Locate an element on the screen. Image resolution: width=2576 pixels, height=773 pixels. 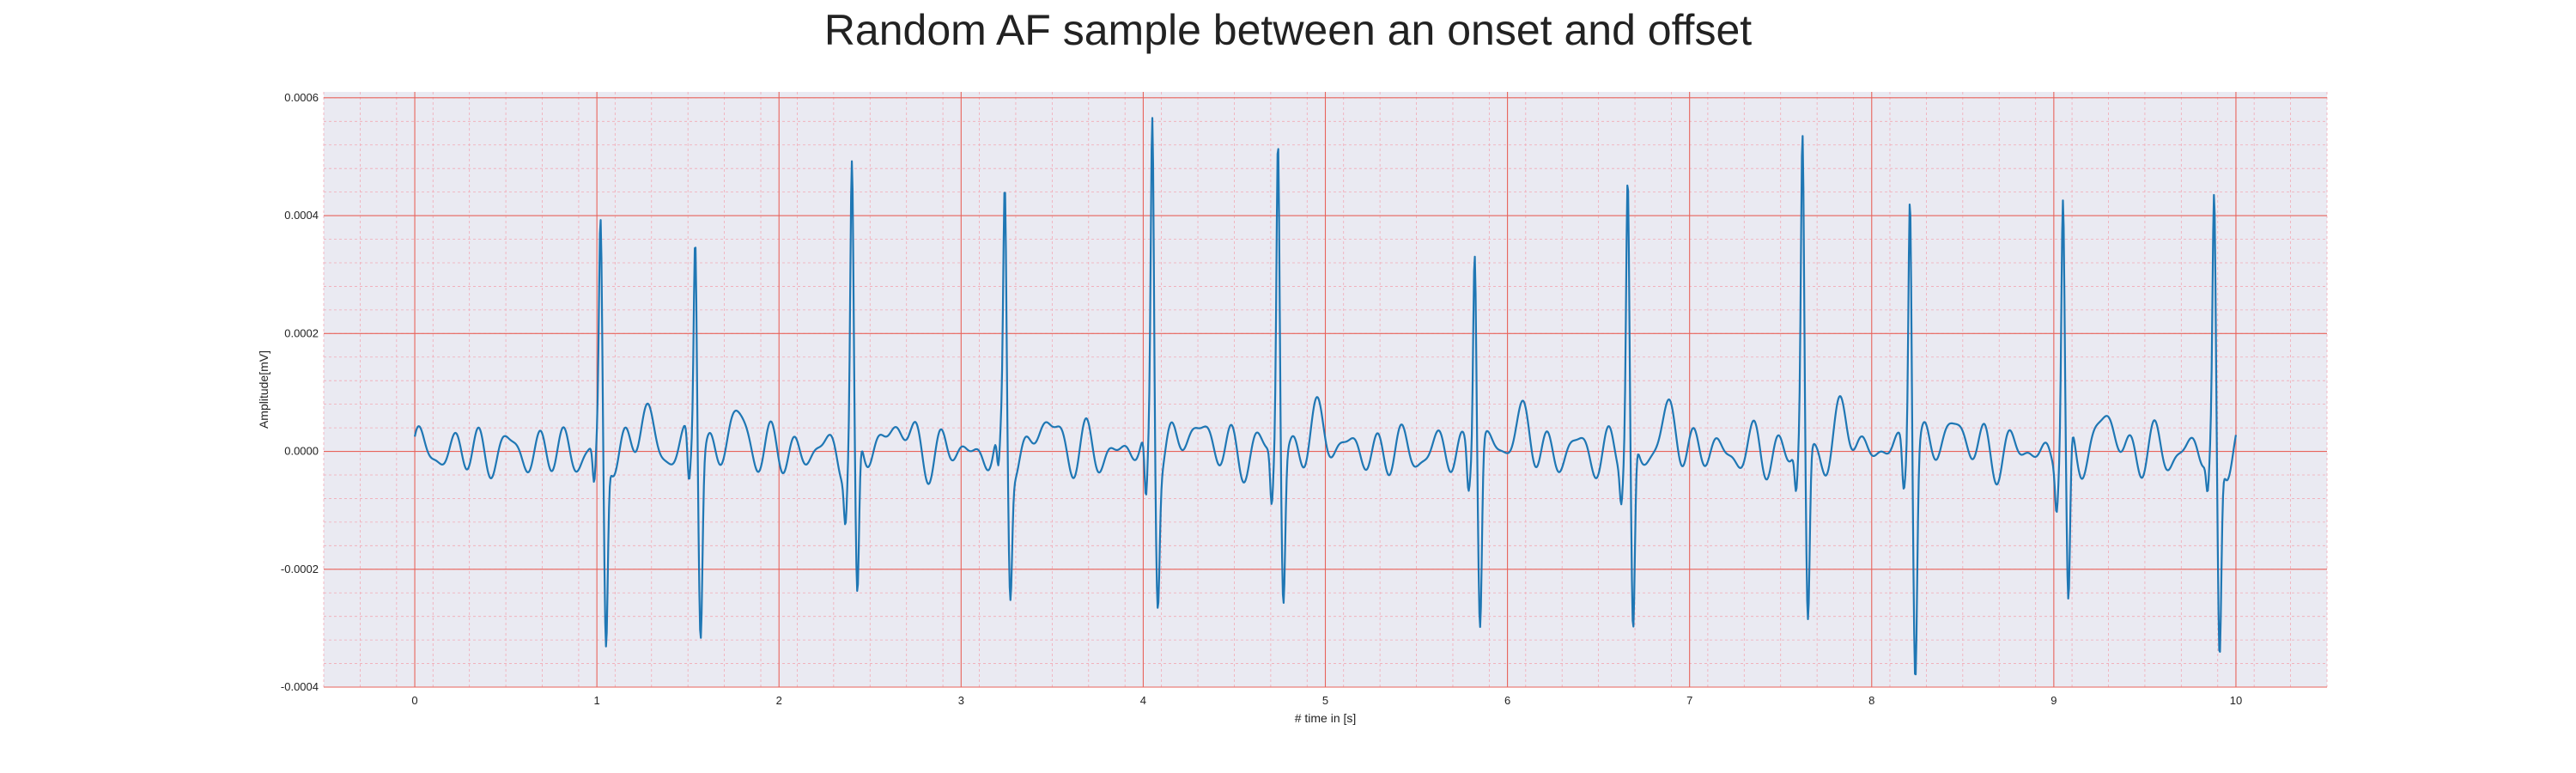
y-tick-label: -0.0002 is located at coordinates (300, 569).